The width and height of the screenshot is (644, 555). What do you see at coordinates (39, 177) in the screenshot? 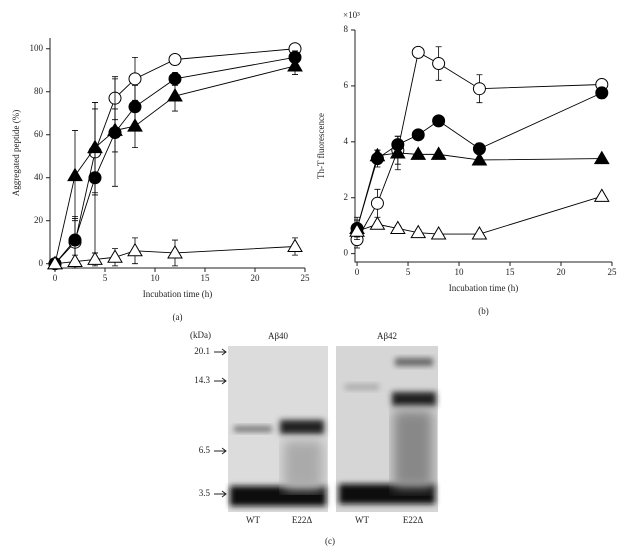
I see `y-tick-label: 40` at bounding box center [39, 177].